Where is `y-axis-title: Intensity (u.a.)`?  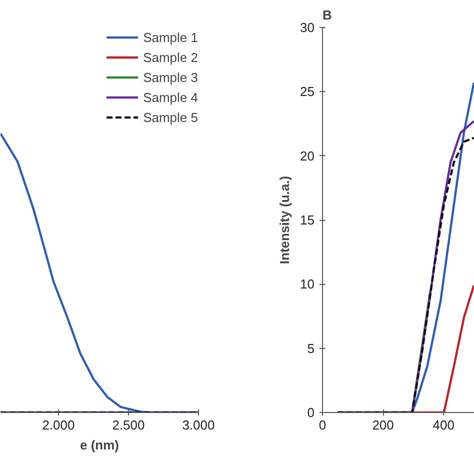
y-axis-title: Intensity (u.a.) is located at coordinates (284, 220).